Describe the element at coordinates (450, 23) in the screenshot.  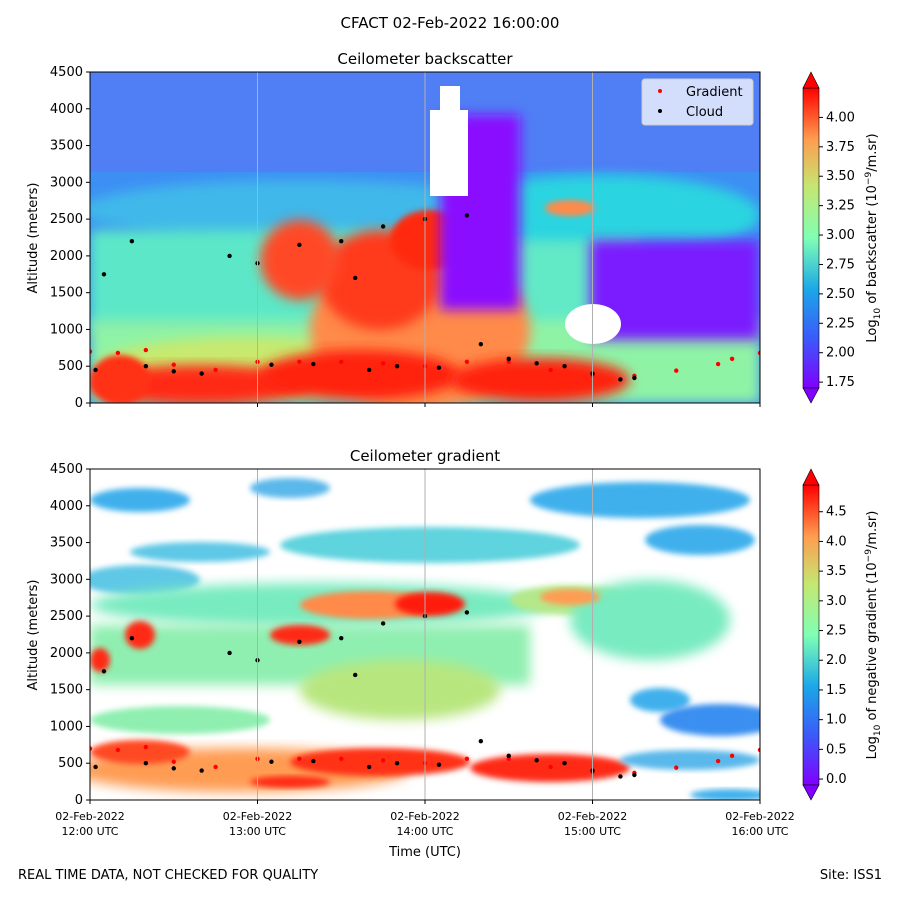
I see `figure-title: CFACT 02-Feb-2022 16:00:00` at that location.